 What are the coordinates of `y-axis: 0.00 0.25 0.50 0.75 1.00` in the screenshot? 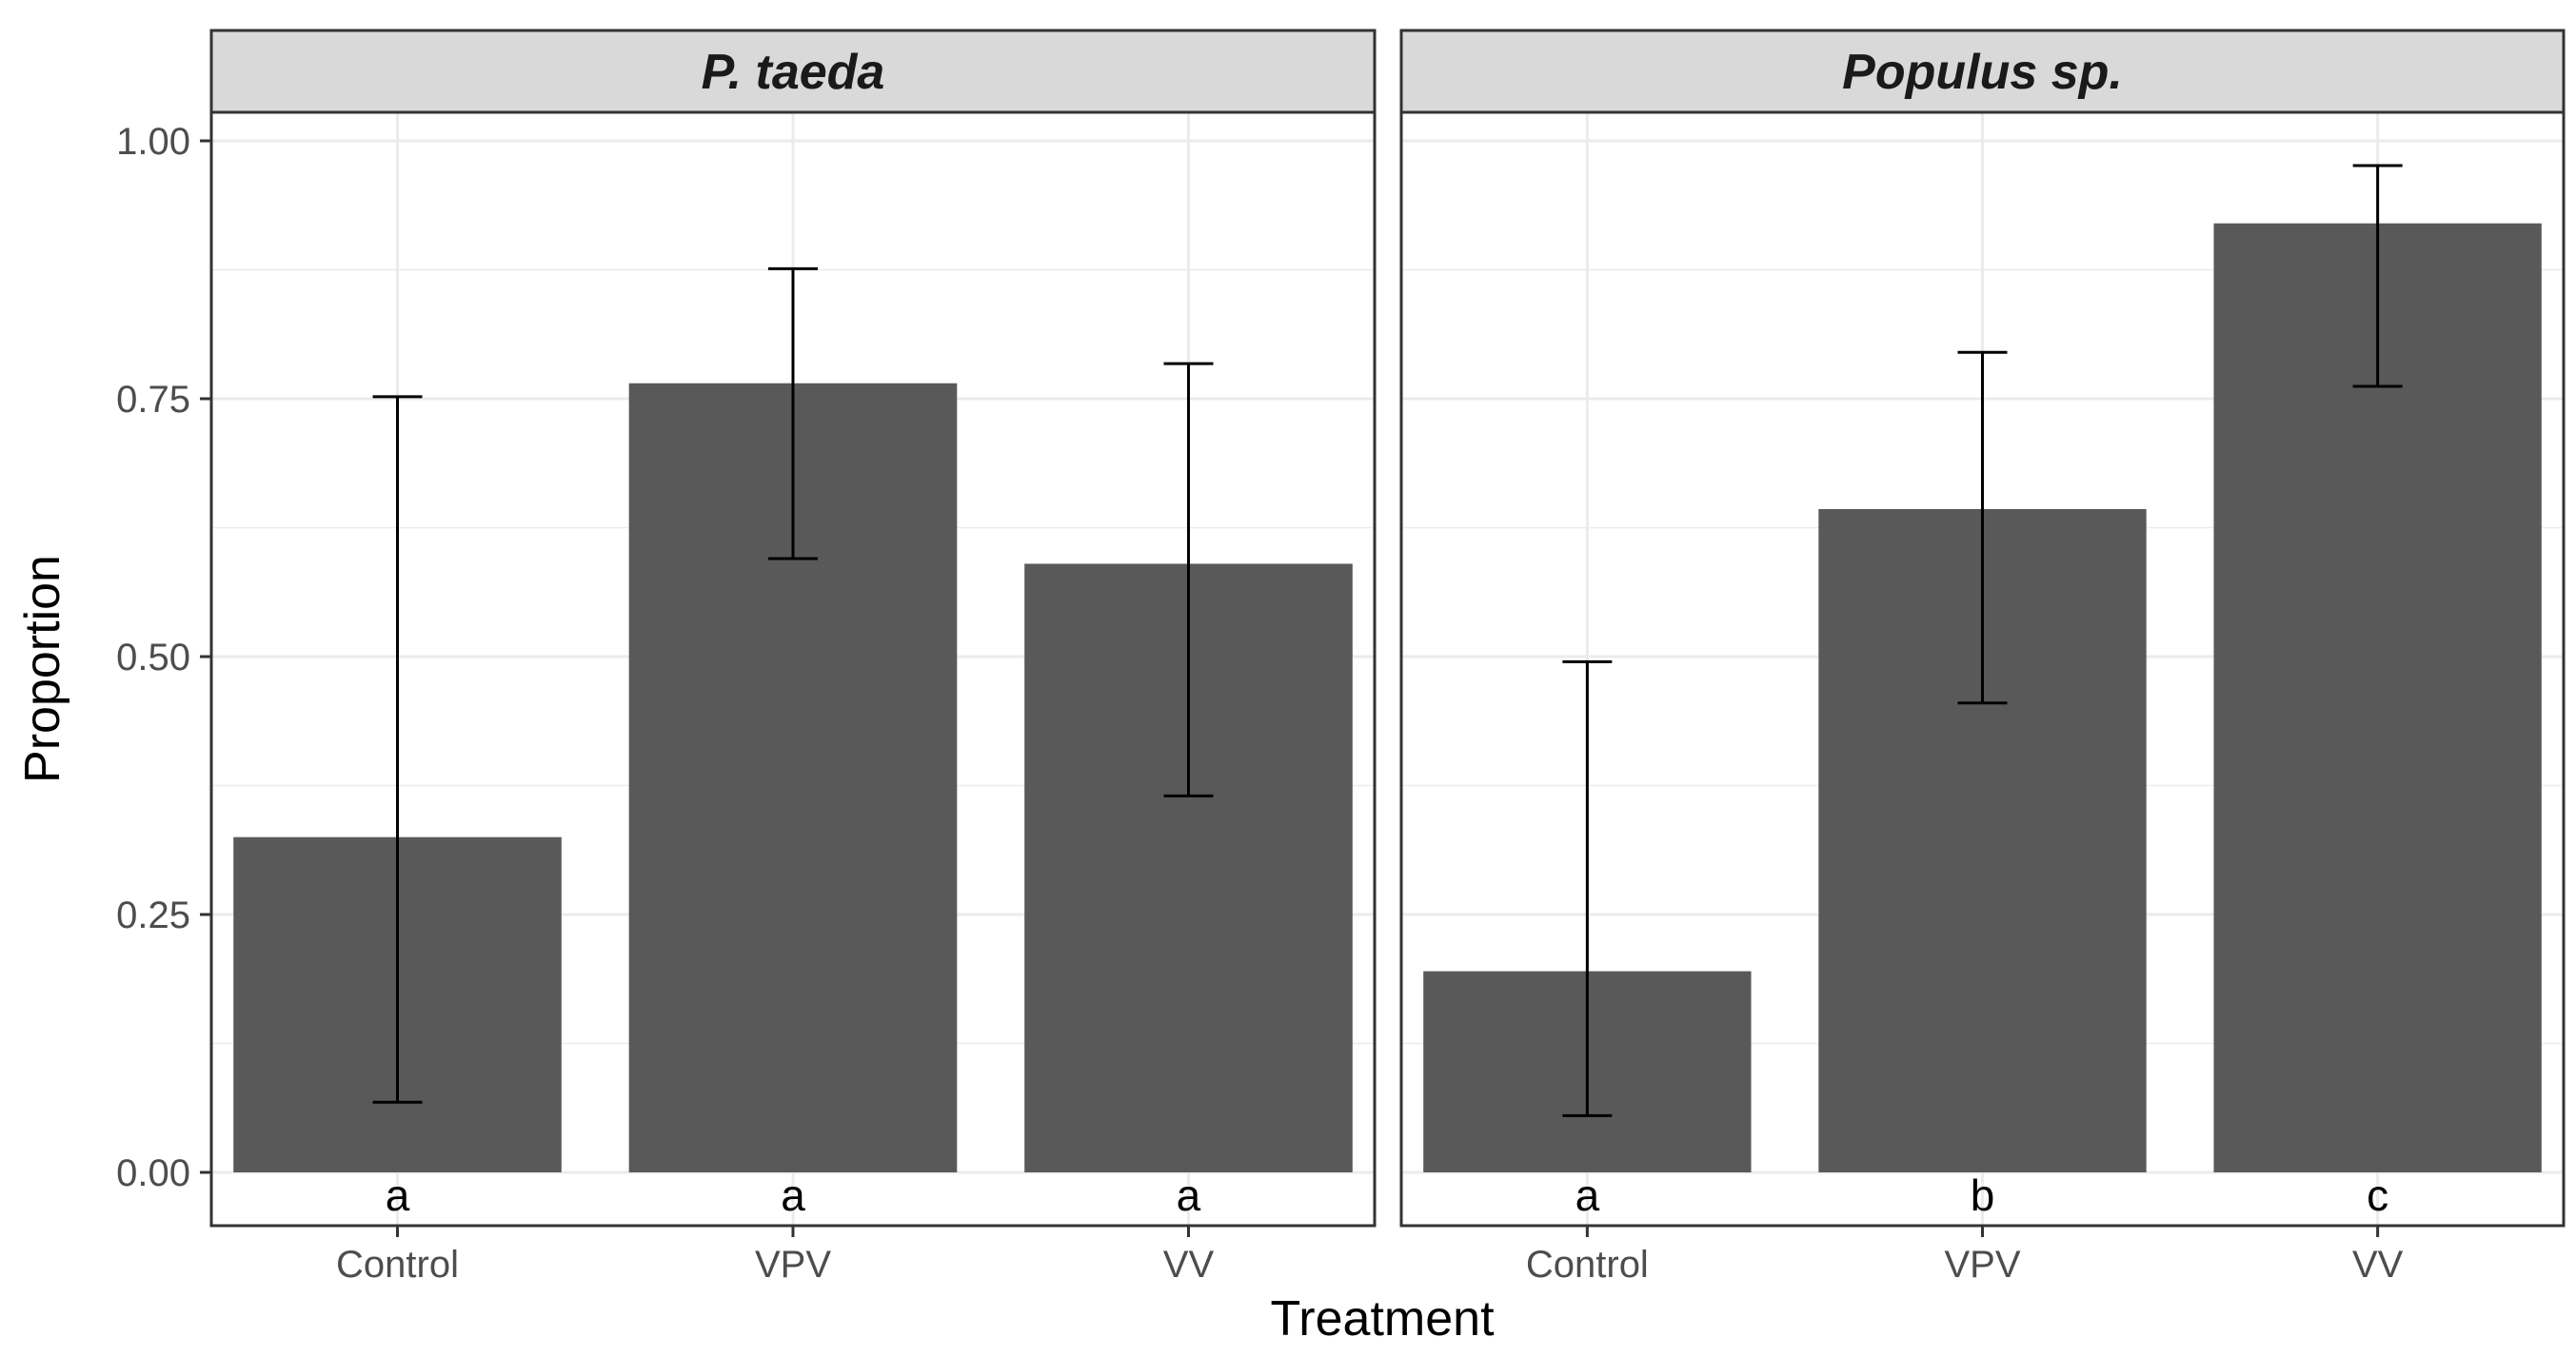 It's located at (163, 657).